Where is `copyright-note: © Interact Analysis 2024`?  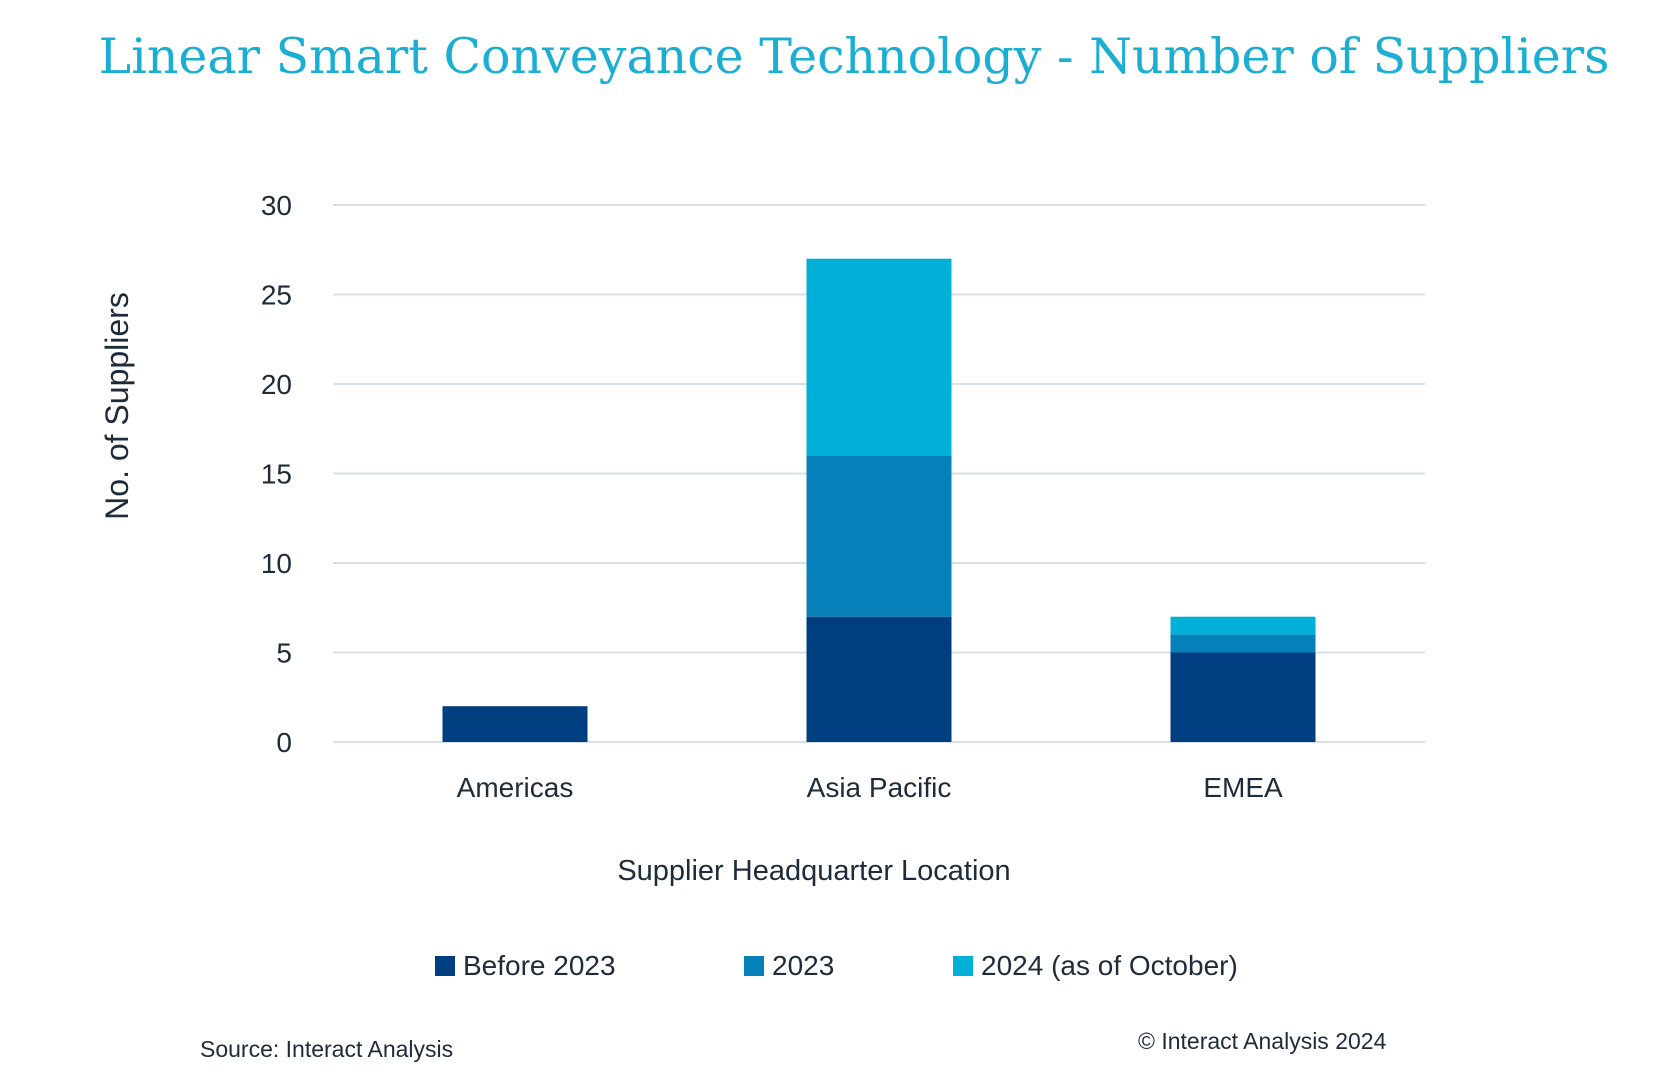 copyright-note: © Interact Analysis 2024 is located at coordinates (1262, 1041).